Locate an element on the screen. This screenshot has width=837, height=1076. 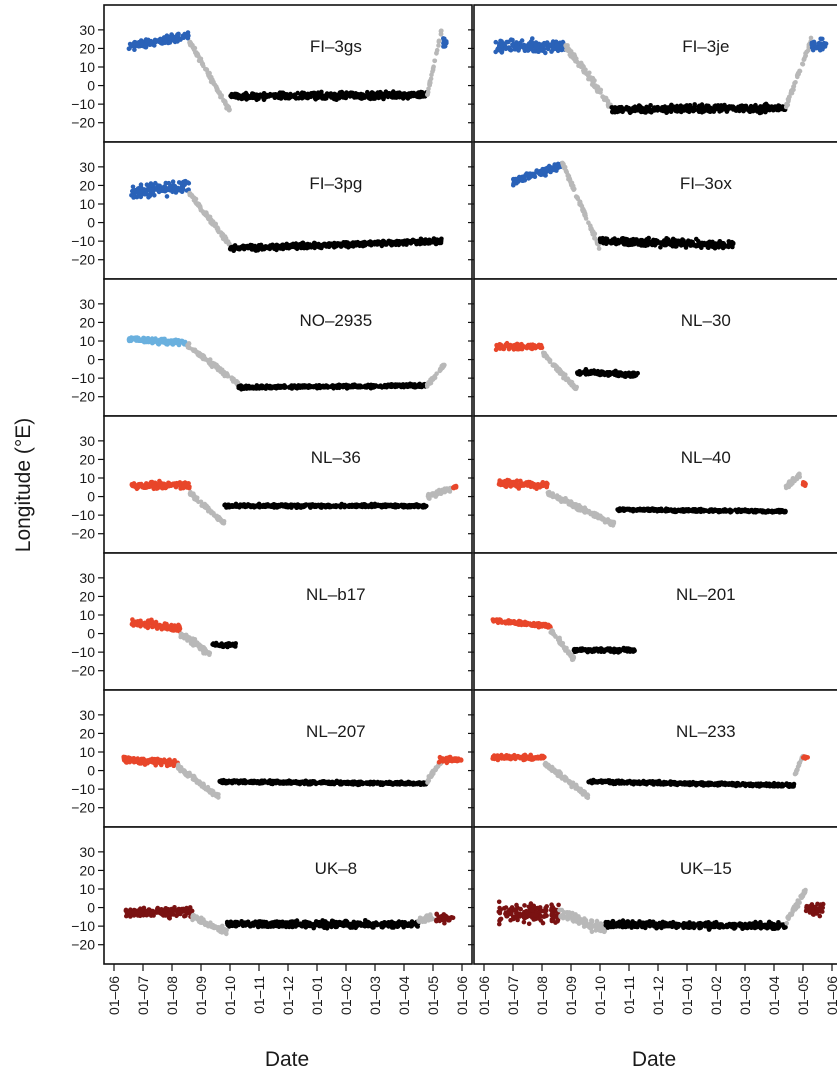
y-tick-label: 30 is located at coordinates (87, 304).